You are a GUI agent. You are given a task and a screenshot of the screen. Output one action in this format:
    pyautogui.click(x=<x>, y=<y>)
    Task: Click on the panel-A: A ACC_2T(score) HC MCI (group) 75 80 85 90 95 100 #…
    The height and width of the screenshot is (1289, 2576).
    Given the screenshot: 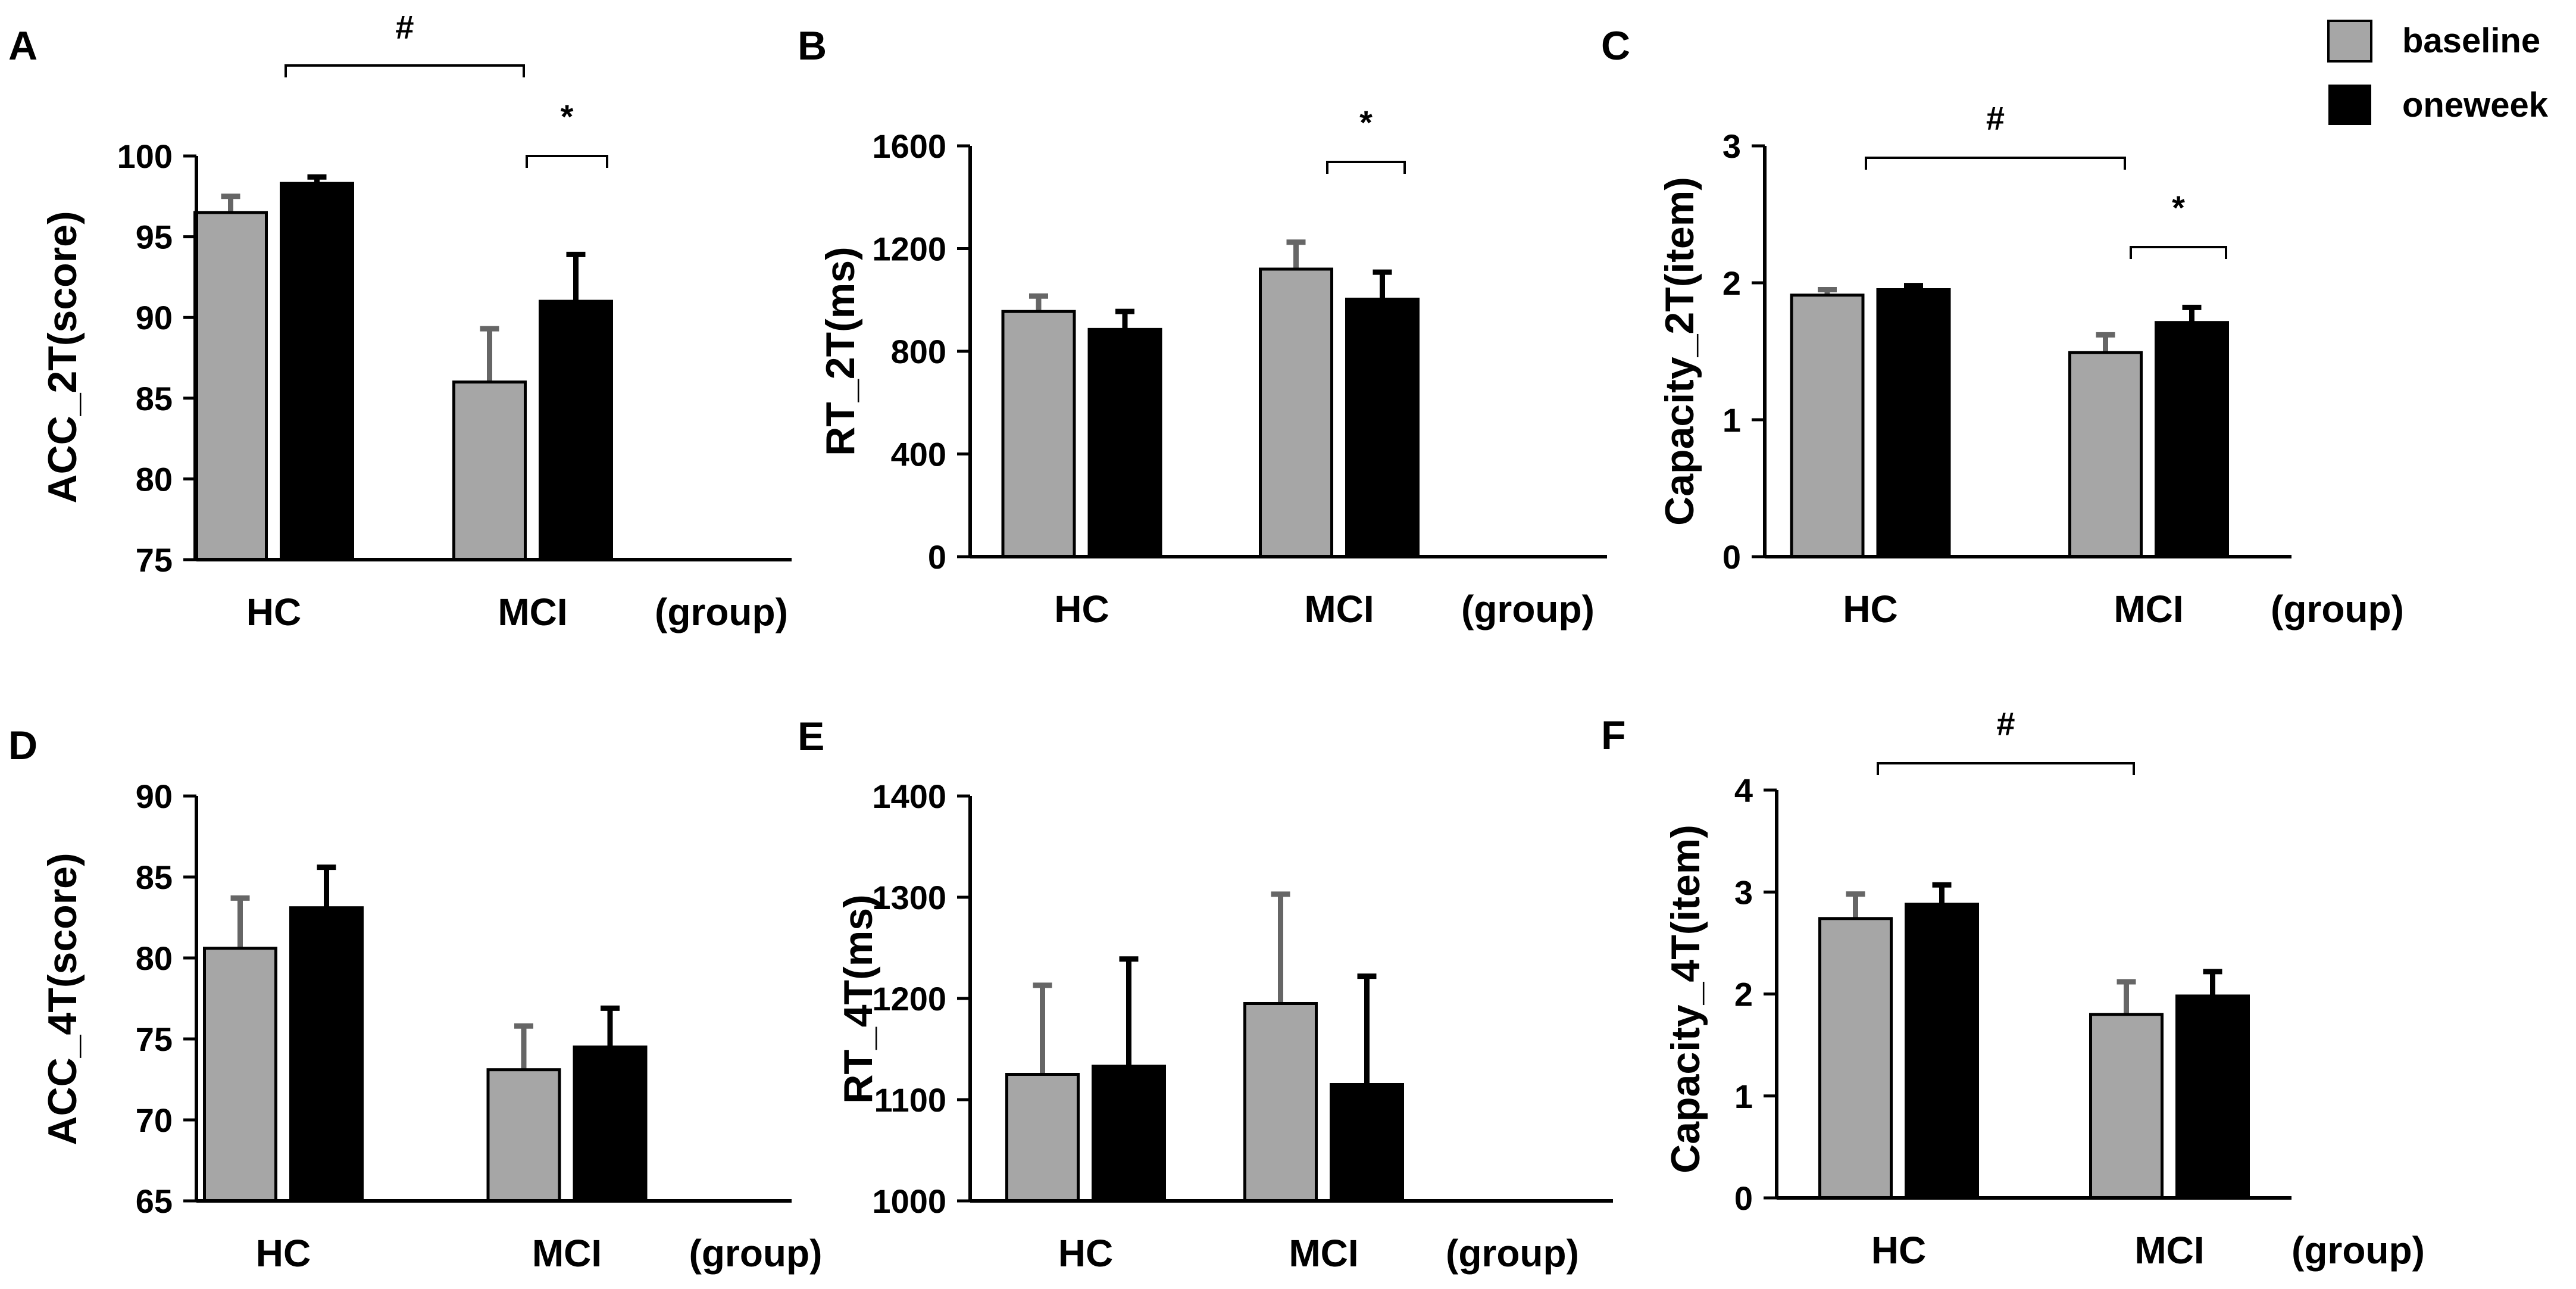 What is the action you would take?
    pyautogui.click(x=400, y=320)
    